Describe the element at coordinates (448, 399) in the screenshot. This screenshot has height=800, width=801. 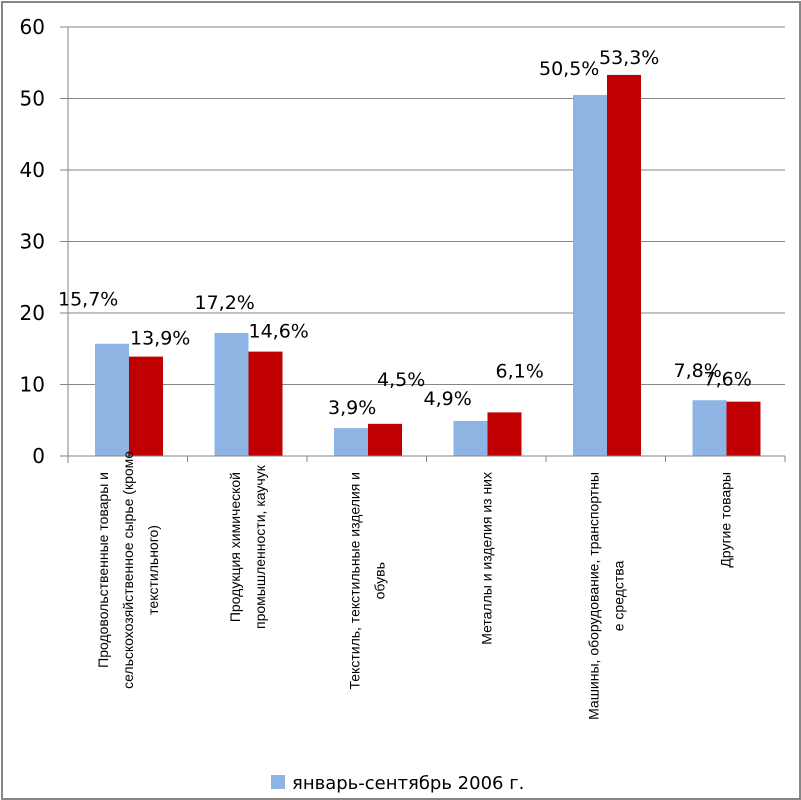
I see `data-label: 4,9%` at that location.